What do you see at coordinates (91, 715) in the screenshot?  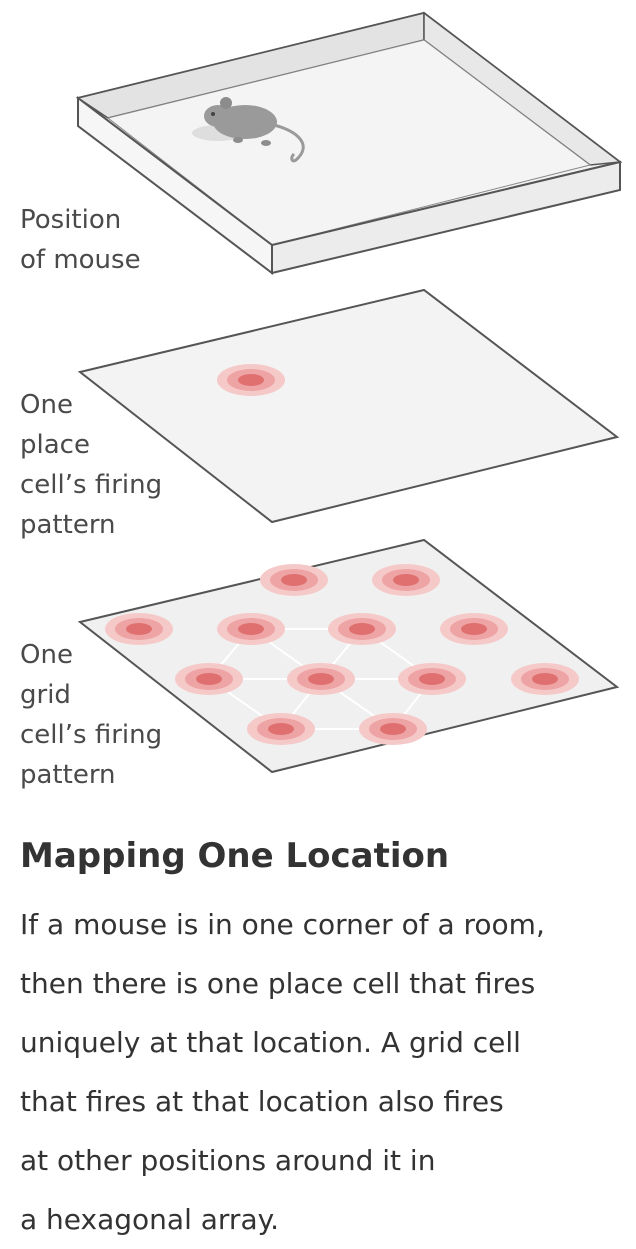 I see `label-grid-cell: One grid cell’s firing pattern` at bounding box center [91, 715].